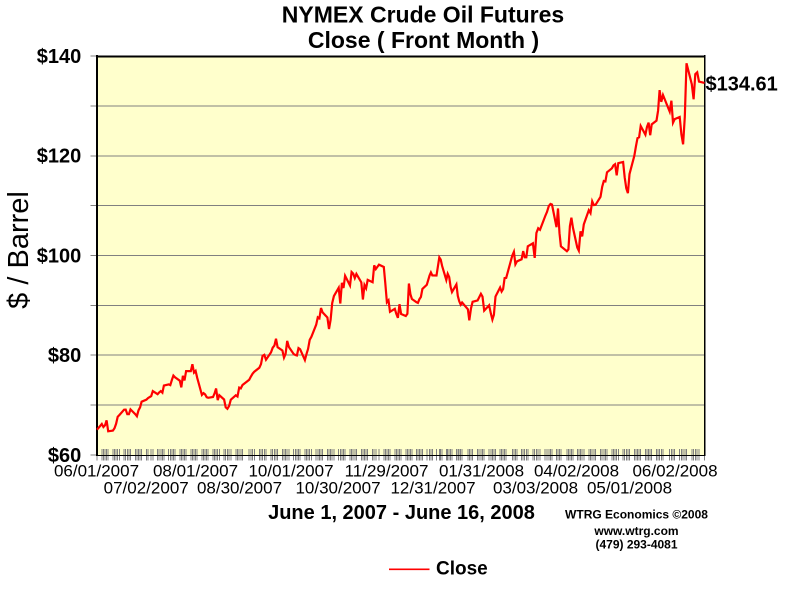  What do you see at coordinates (64, 356) in the screenshot?
I see `svg-text: $80` at bounding box center [64, 356].